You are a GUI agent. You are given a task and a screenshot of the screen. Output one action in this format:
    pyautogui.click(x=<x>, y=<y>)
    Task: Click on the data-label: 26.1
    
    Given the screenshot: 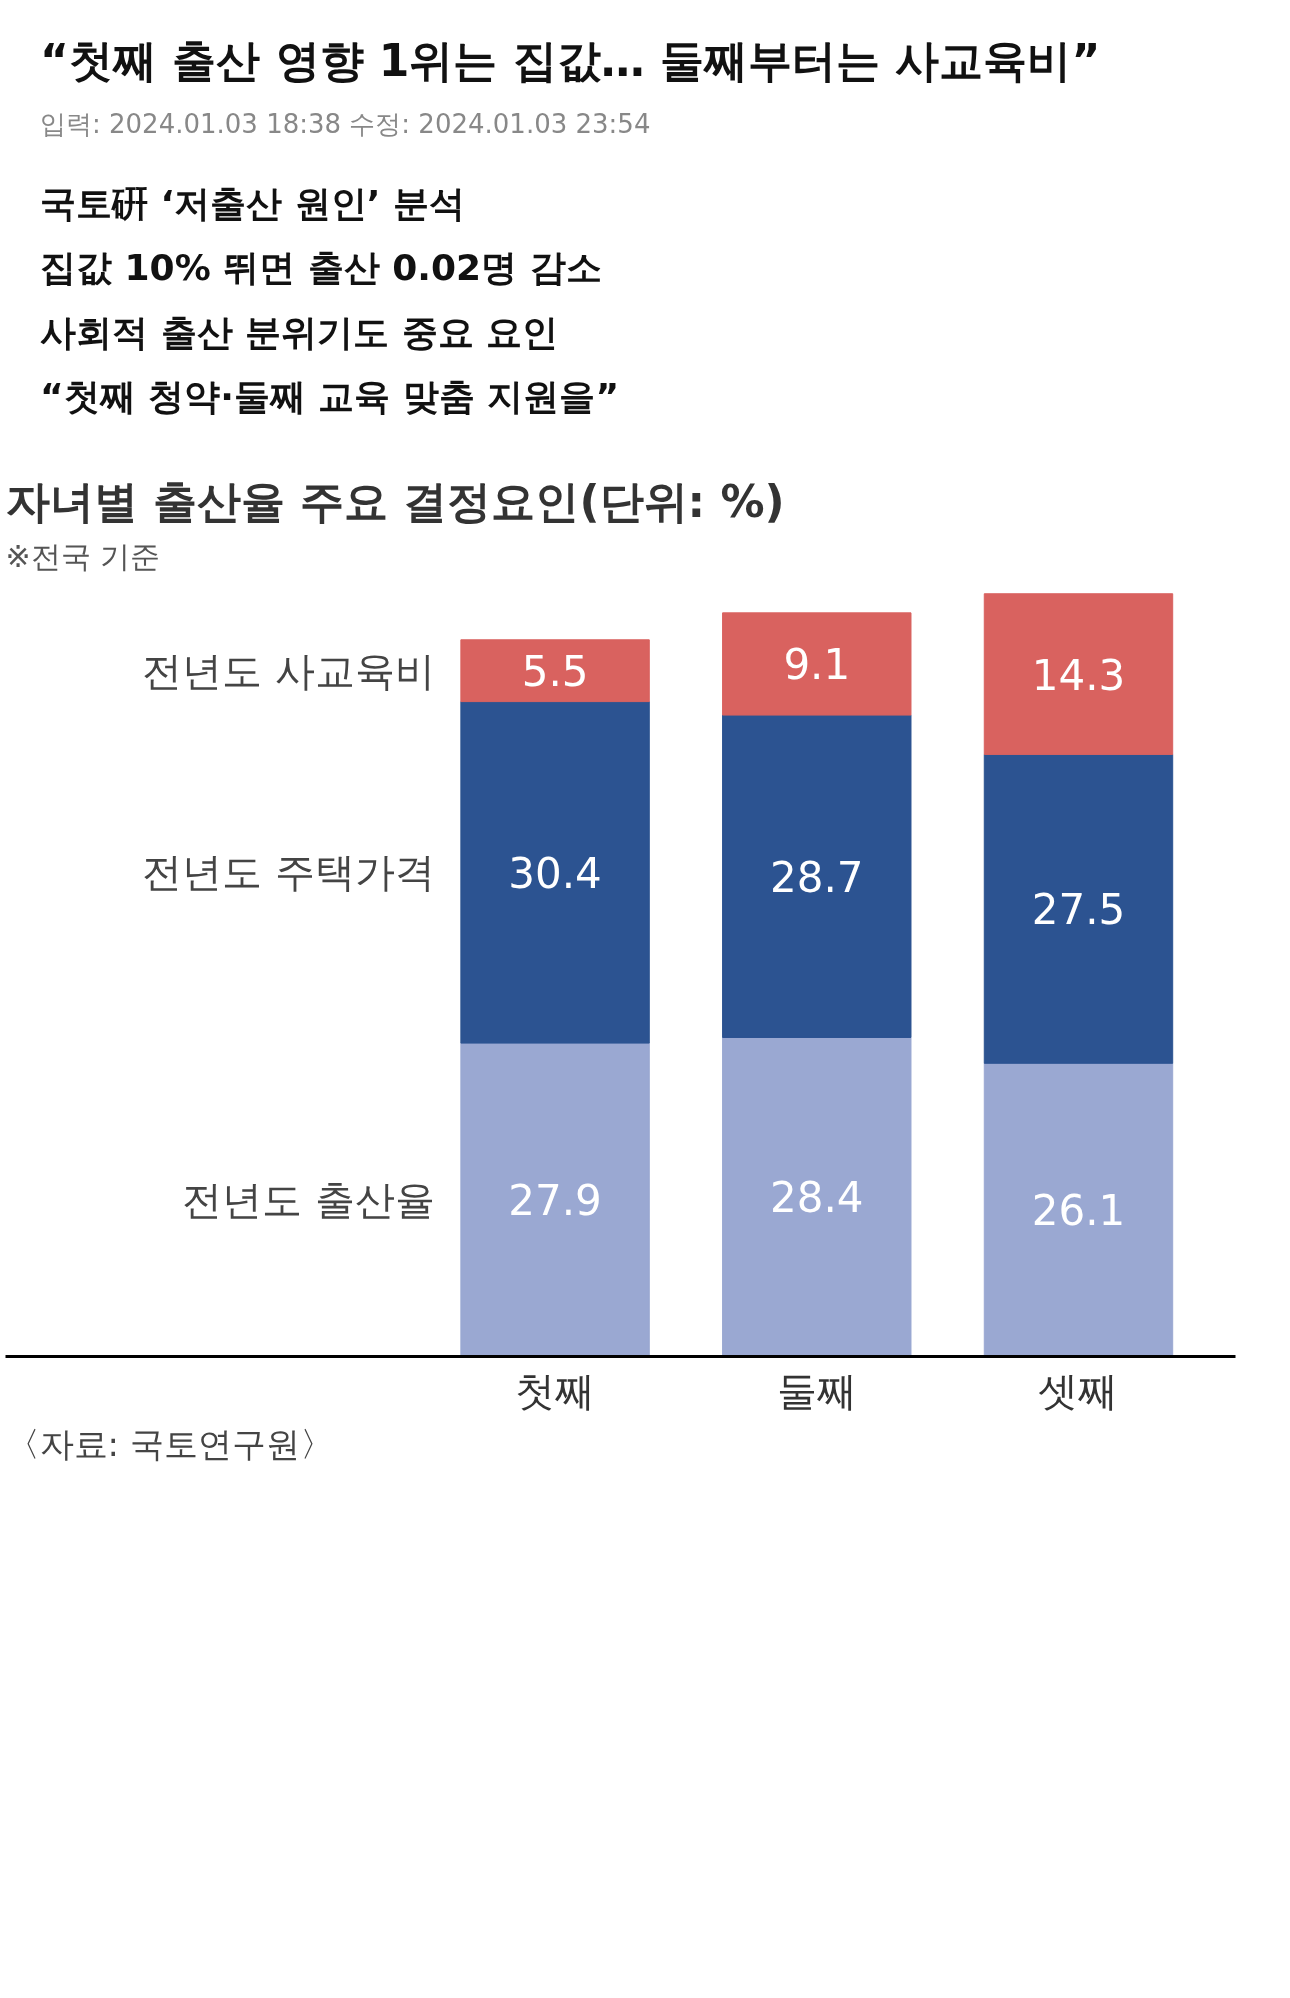 What is the action you would take?
    pyautogui.click(x=1078, y=1211)
    